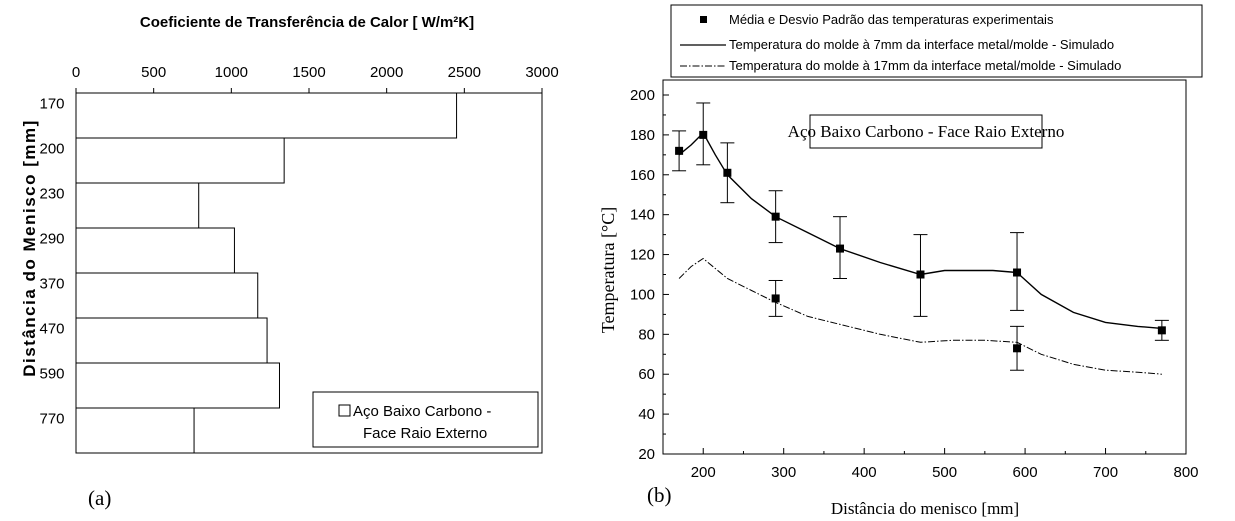 Image resolution: width=1235 pixels, height=521 pixels. What do you see at coordinates (642, 215) in the screenshot?
I see `chart-b-y-tick-label: 140` at bounding box center [642, 215].